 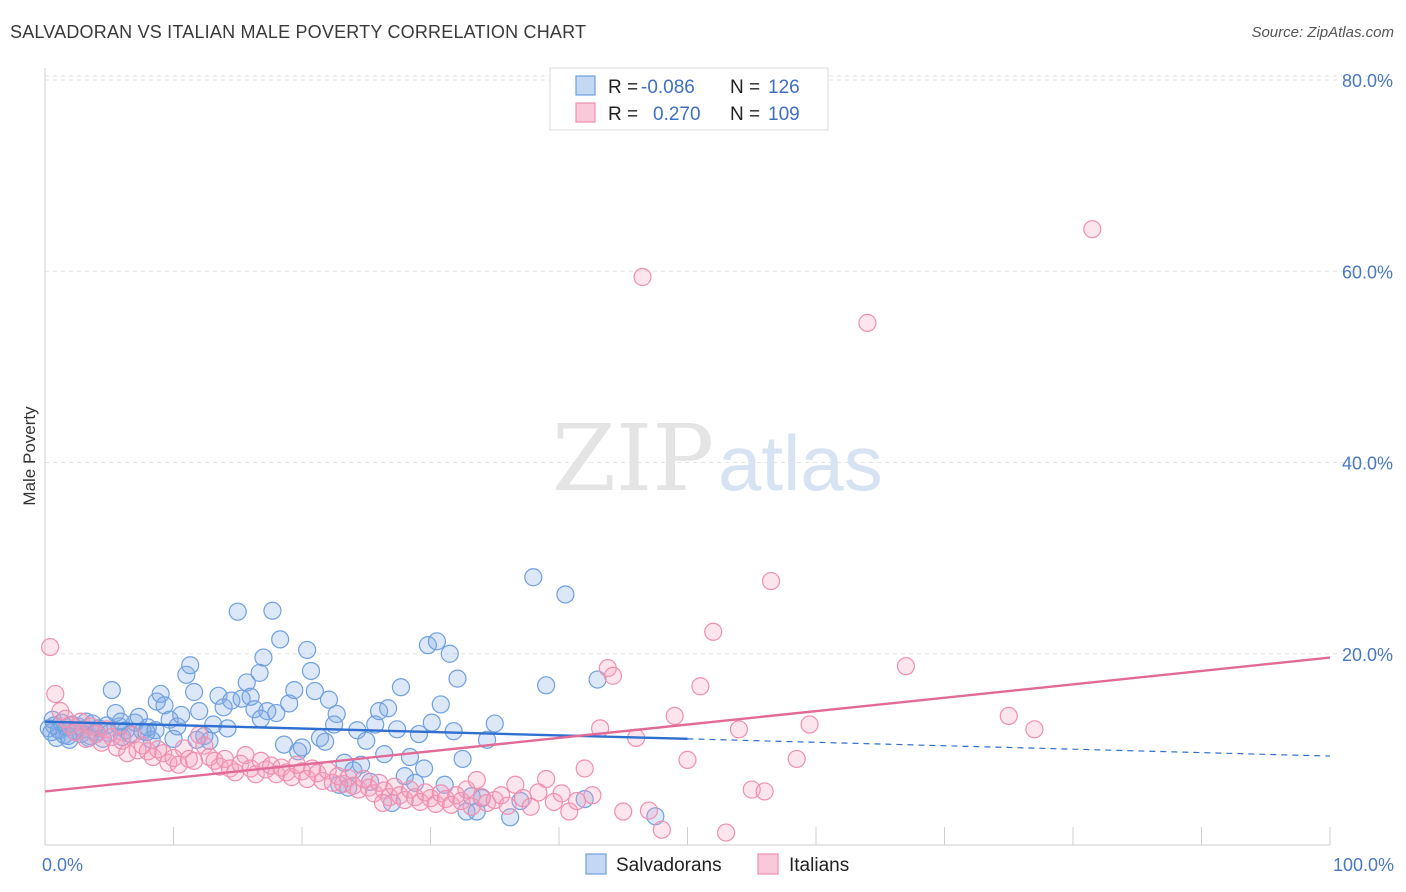 What do you see at coordinates (1367, 272) in the screenshot?
I see `y-tick-label-2: 60.0%` at bounding box center [1367, 272].